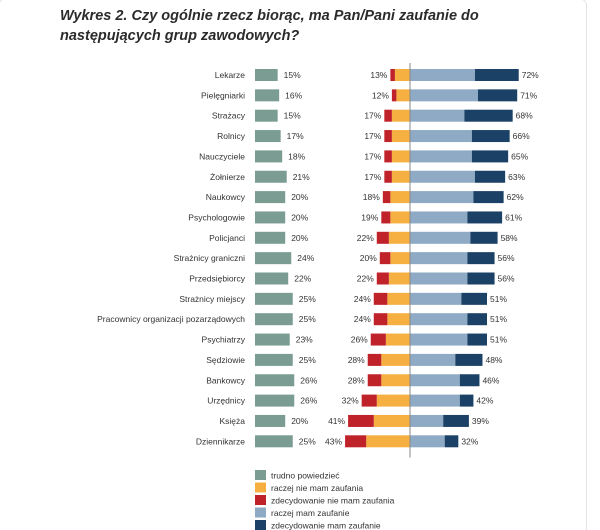 The height and width of the screenshot is (530, 600). I want to click on dont-know-label: 15%, so click(292, 116).